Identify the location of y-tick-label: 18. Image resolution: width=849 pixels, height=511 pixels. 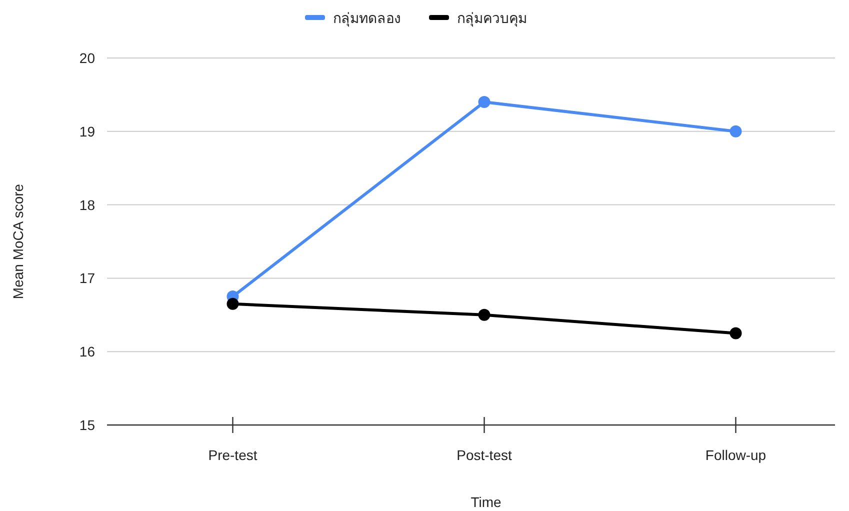
(87, 204).